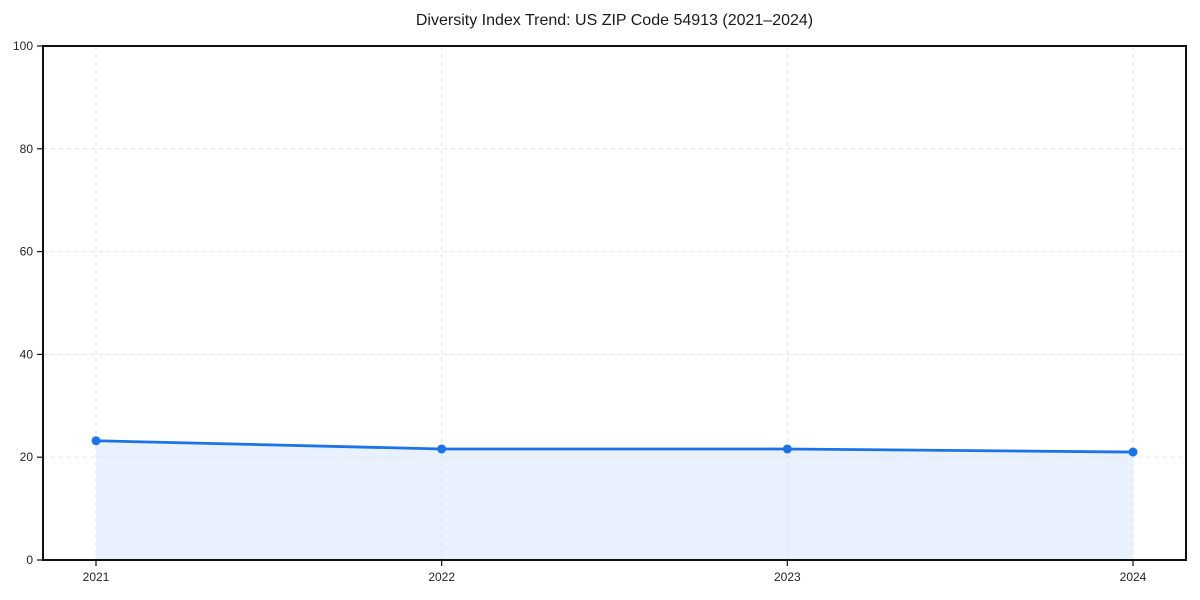  What do you see at coordinates (27, 457) in the screenshot?
I see `y-tick-label: 20` at bounding box center [27, 457].